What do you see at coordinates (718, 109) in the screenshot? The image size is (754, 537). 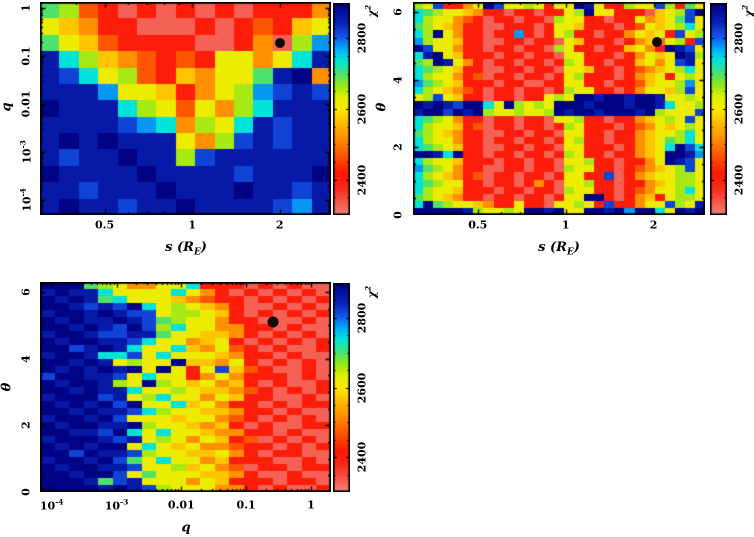 I see `colorbar-s-theta-canvas` at bounding box center [718, 109].